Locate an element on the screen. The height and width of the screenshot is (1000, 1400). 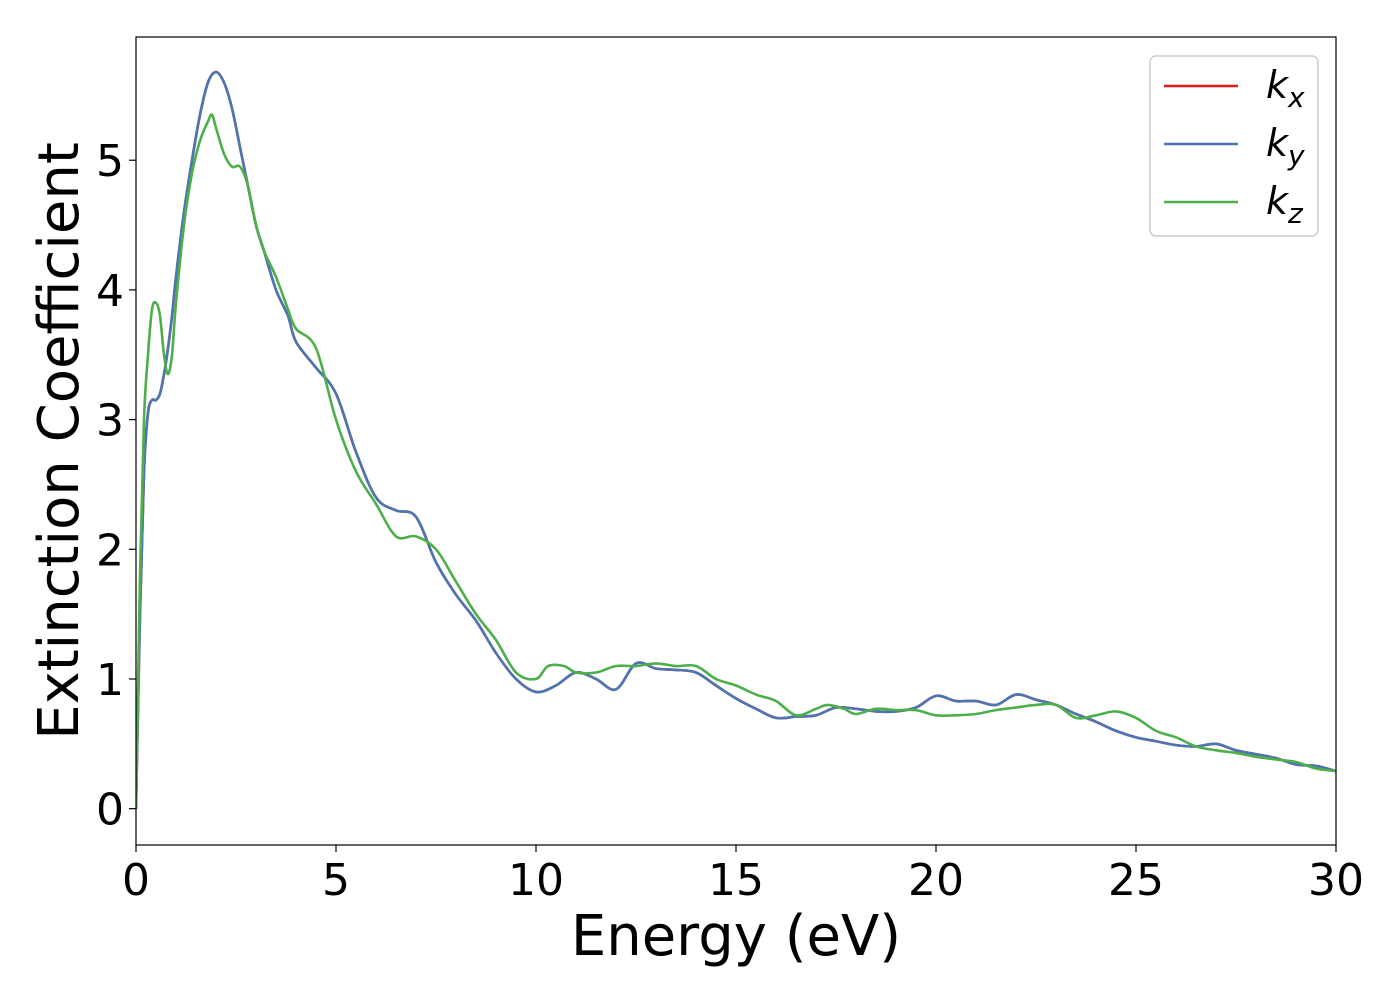
y-tick-label: 2 is located at coordinates (110, 550).